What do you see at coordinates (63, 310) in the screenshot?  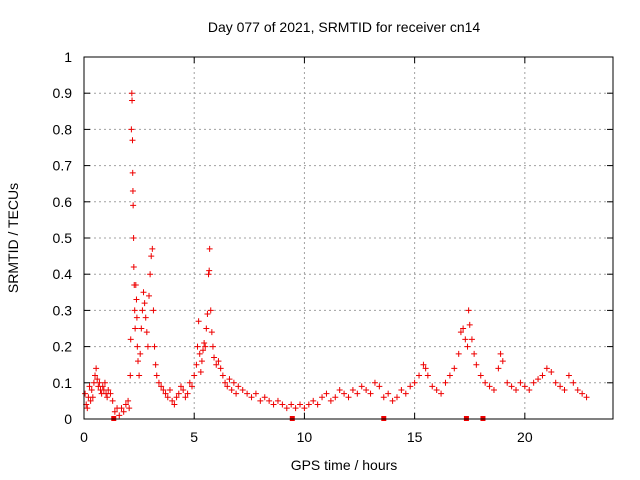 I see `y-tick-label: 0.3` at bounding box center [63, 310].